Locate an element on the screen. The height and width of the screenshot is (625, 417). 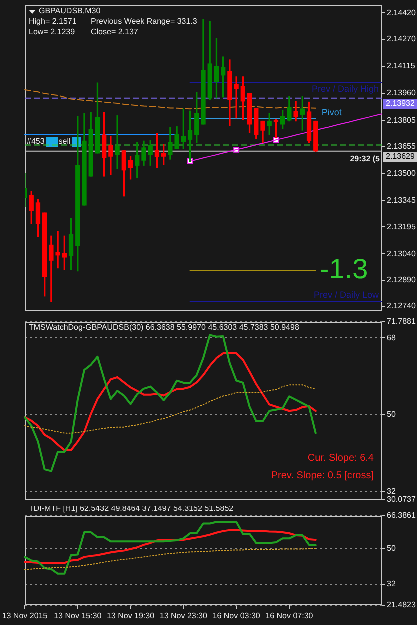
annotation: Prev. Slope: 0.5 [cross] is located at coordinates (322, 476).